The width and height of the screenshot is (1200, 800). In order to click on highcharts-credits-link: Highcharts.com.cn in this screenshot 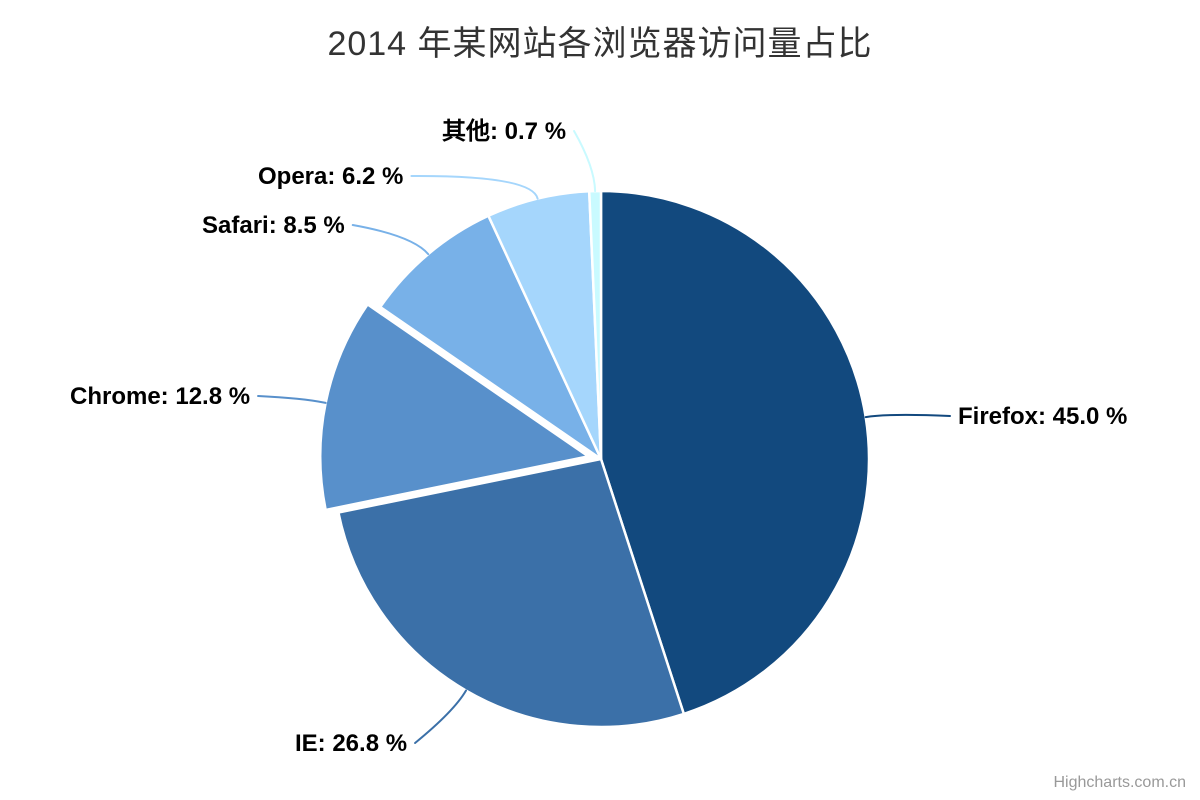, I will do `click(1120, 782)`.